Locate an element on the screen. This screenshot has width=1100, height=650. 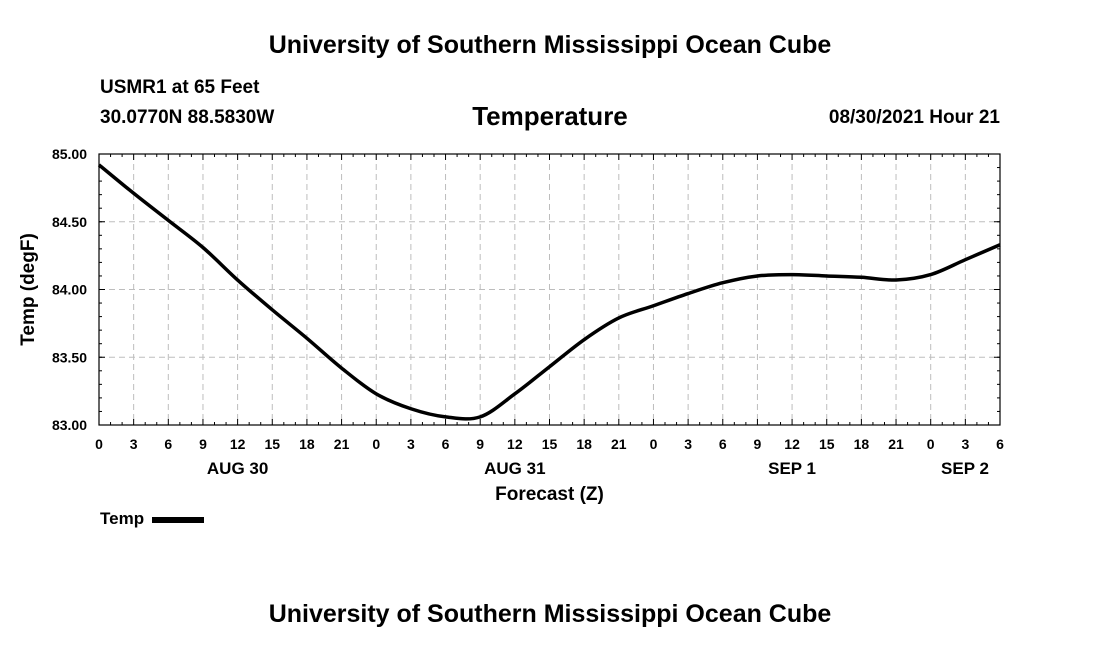
y-tick-label: 84.50 is located at coordinates (69, 222).